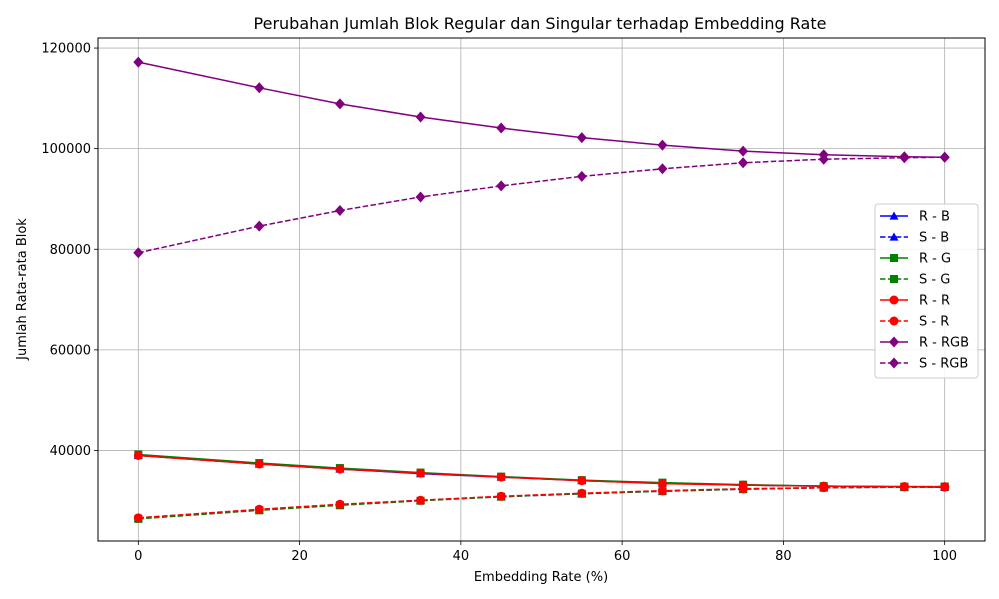 This screenshot has height=599, width=999. I want to click on legend-label-s-rgb: S - RGB, so click(943, 364).